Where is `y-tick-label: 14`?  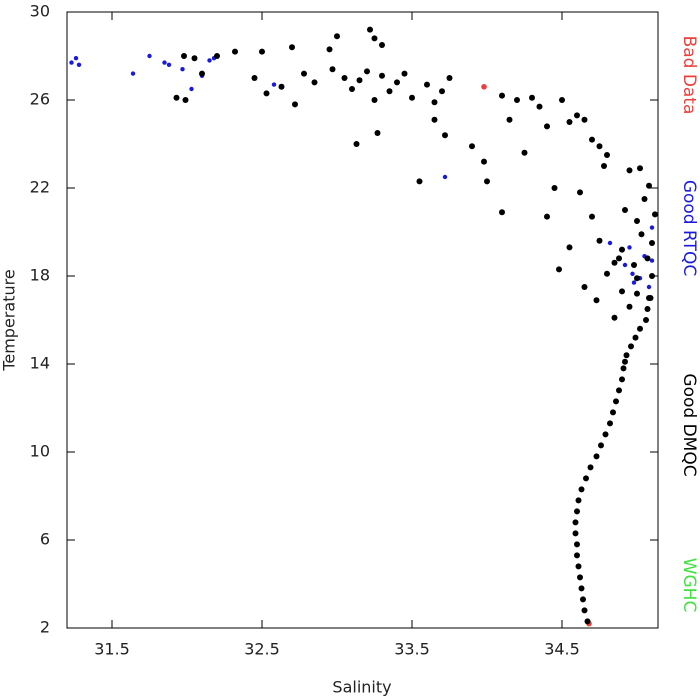 y-tick-label: 14 is located at coordinates (40, 363).